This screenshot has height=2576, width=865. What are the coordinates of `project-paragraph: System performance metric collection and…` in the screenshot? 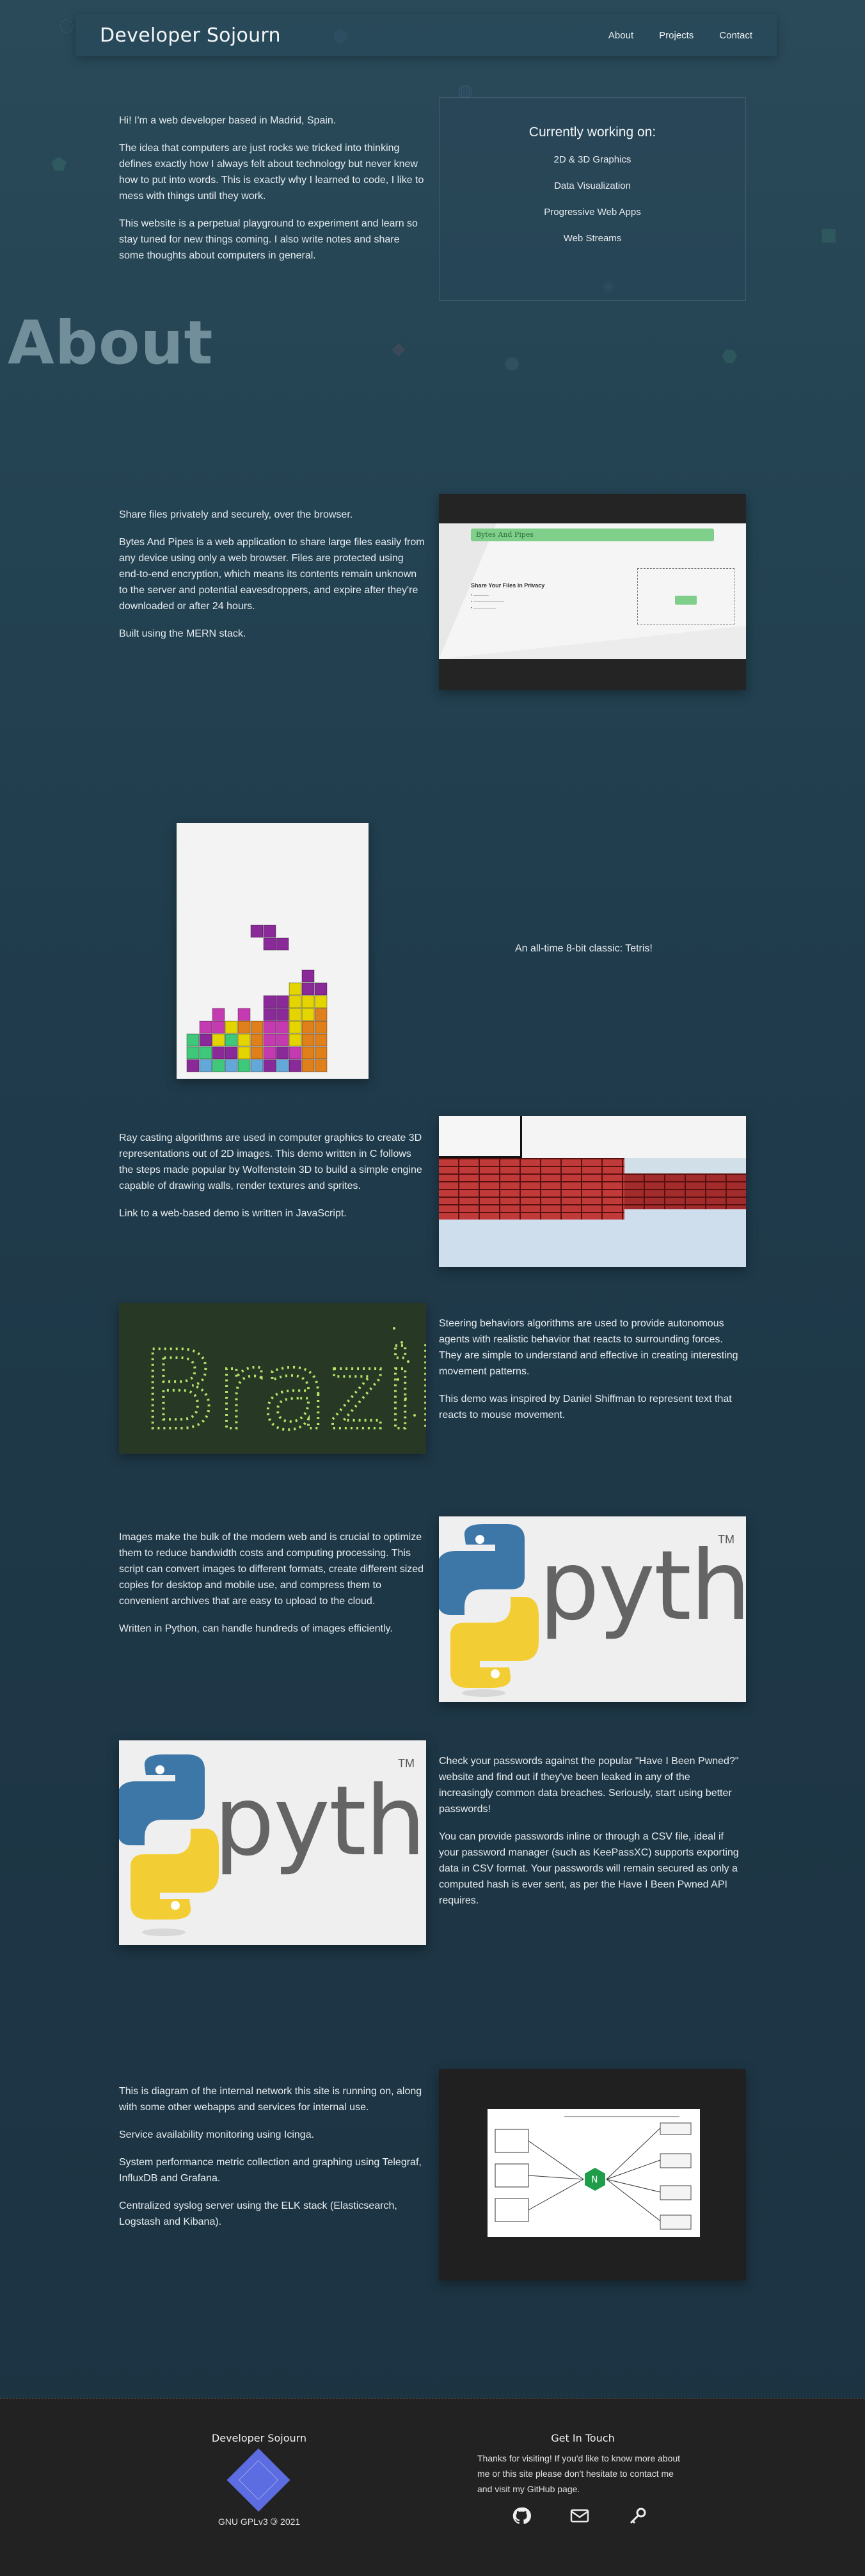 It's located at (270, 2170).